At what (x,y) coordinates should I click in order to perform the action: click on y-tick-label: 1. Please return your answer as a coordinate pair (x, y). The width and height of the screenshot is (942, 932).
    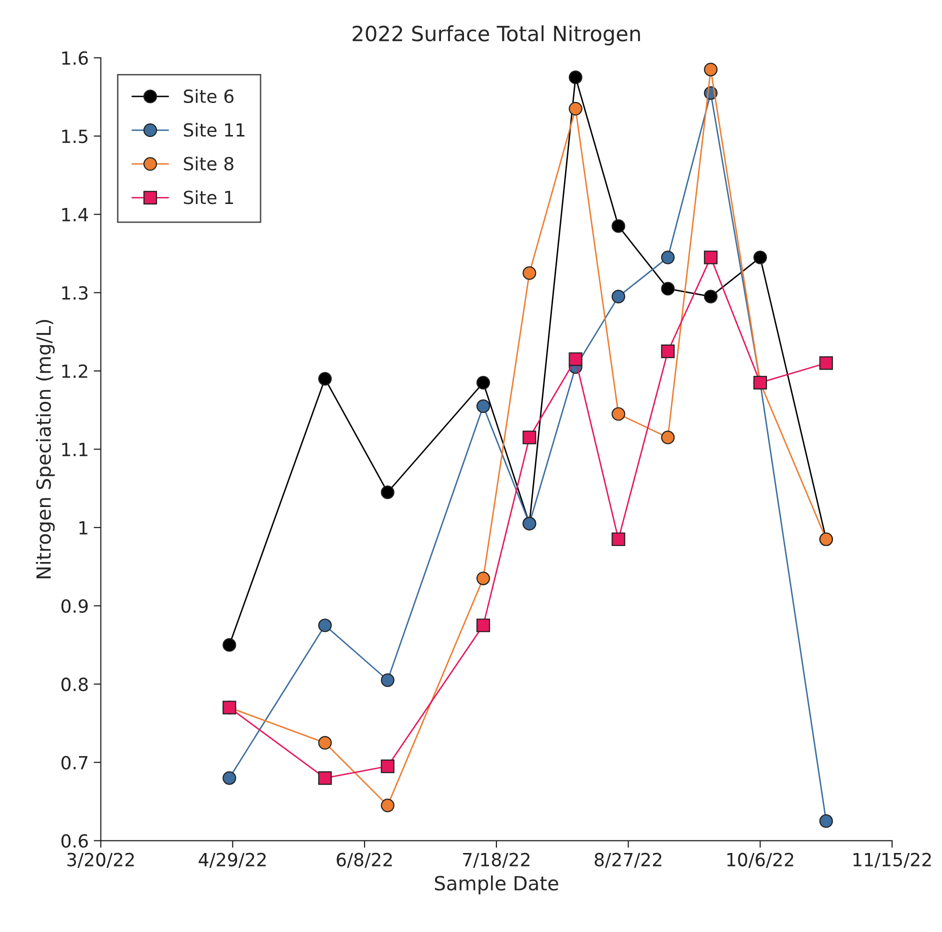
    Looking at the image, I should click on (83, 527).